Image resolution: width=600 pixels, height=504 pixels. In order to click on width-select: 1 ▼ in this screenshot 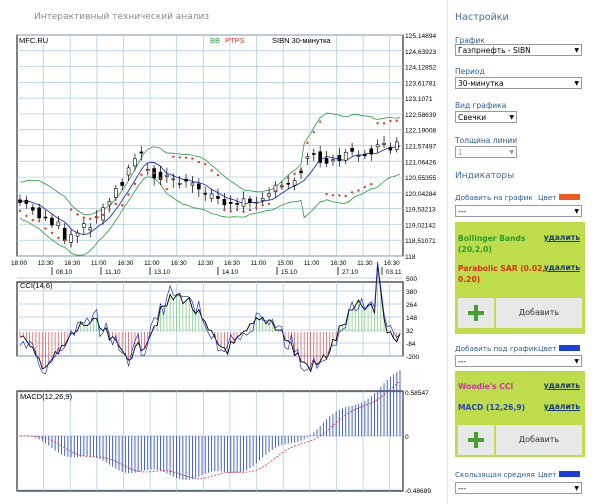, I will do `click(486, 152)`.